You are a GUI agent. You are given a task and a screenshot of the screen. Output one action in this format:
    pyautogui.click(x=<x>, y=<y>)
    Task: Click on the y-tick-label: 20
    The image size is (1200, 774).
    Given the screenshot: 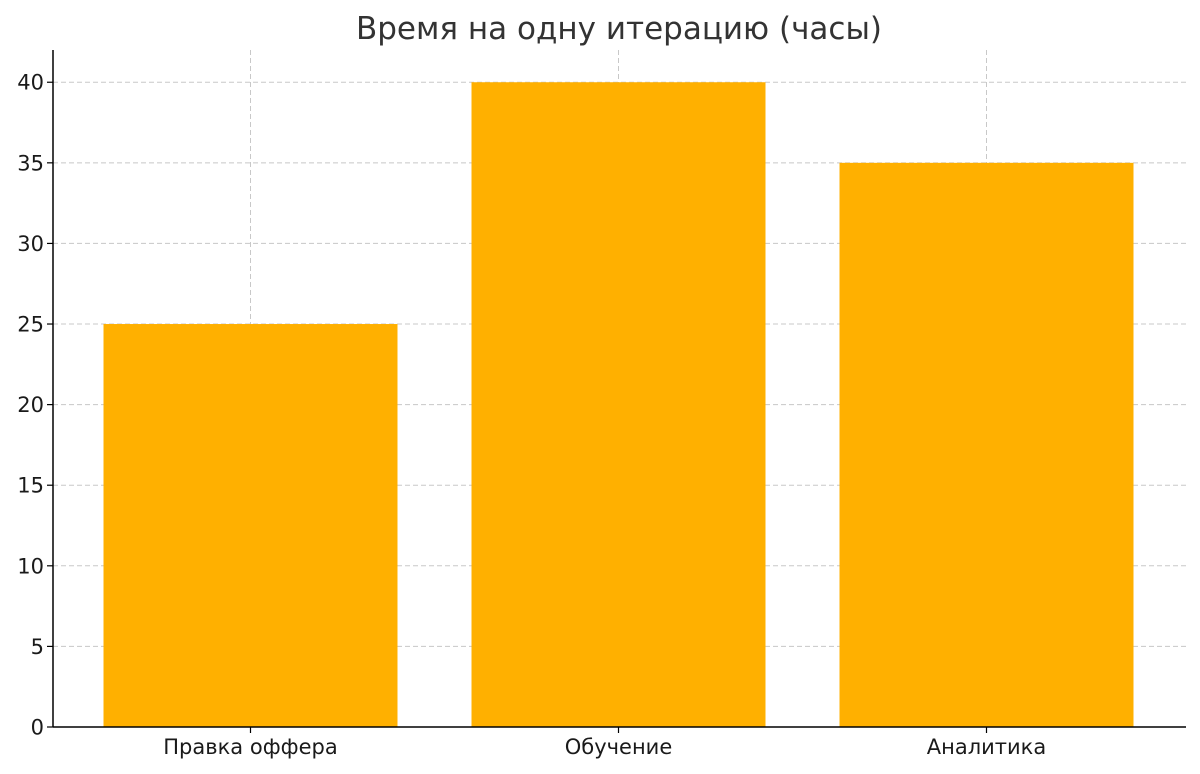 What is the action you would take?
    pyautogui.click(x=30, y=405)
    